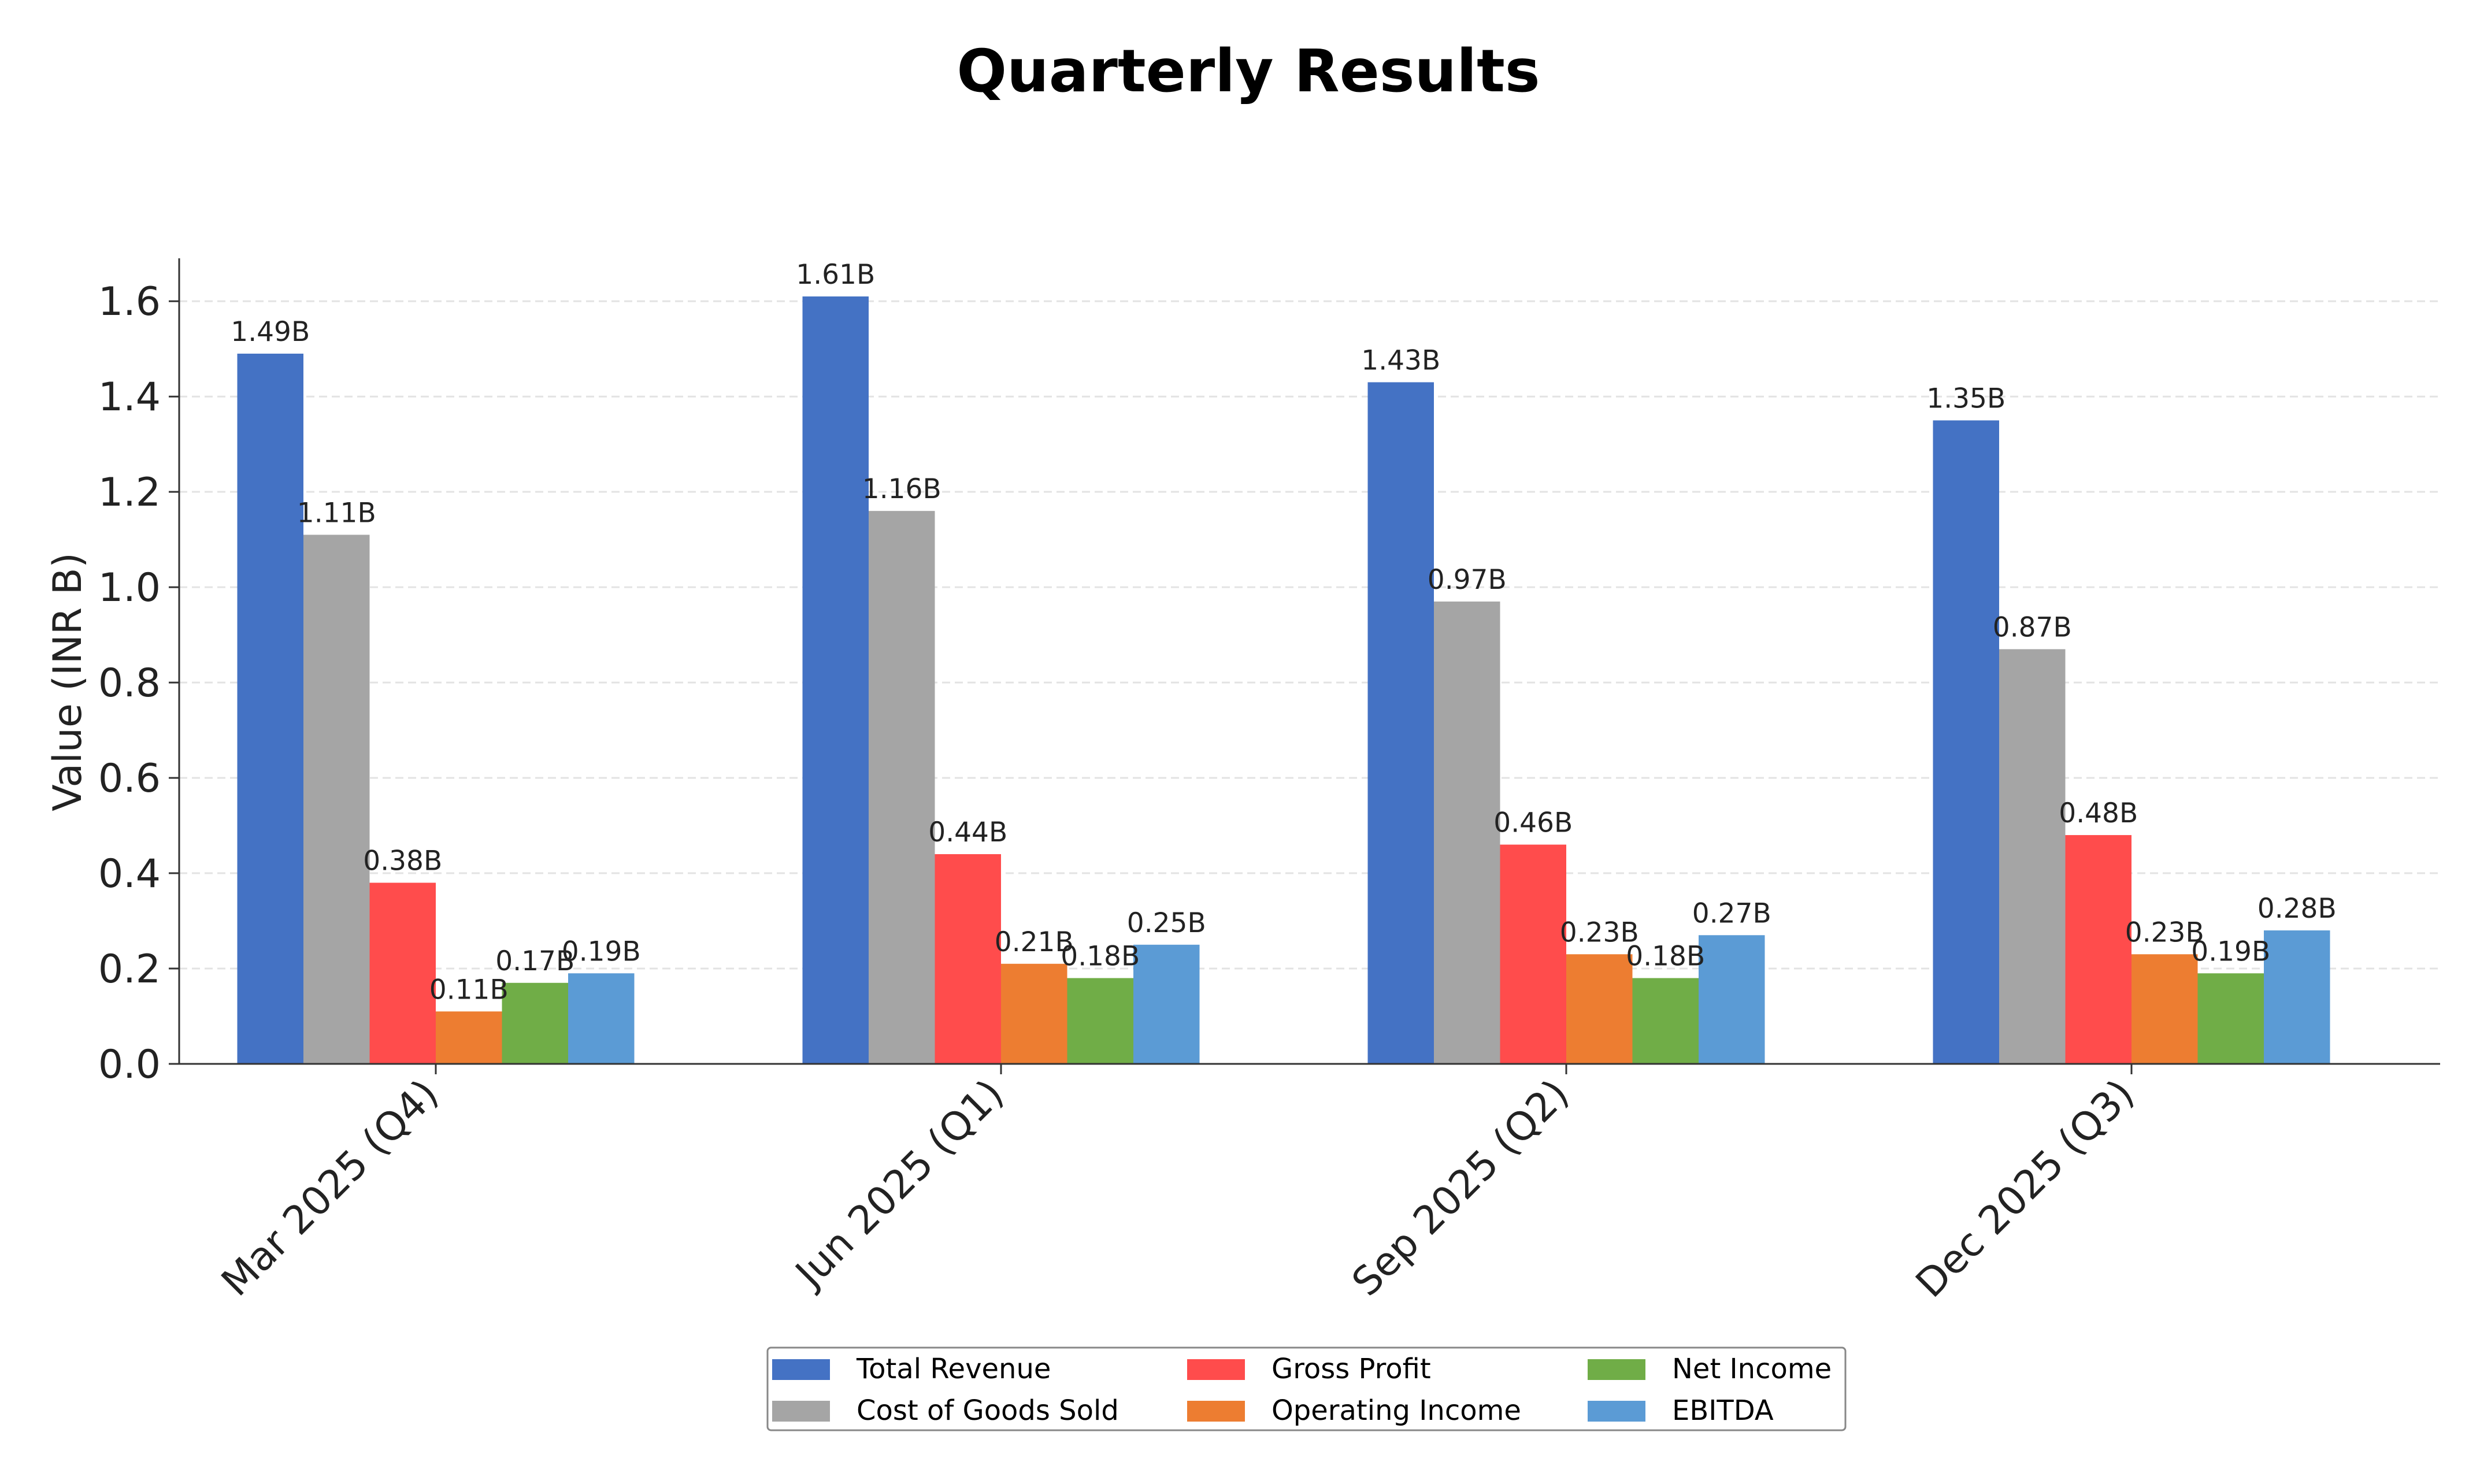 The height and width of the screenshot is (1484, 2480). Describe the element at coordinates (402, 861) in the screenshot. I see `bar-value-label: 0.38B` at that location.